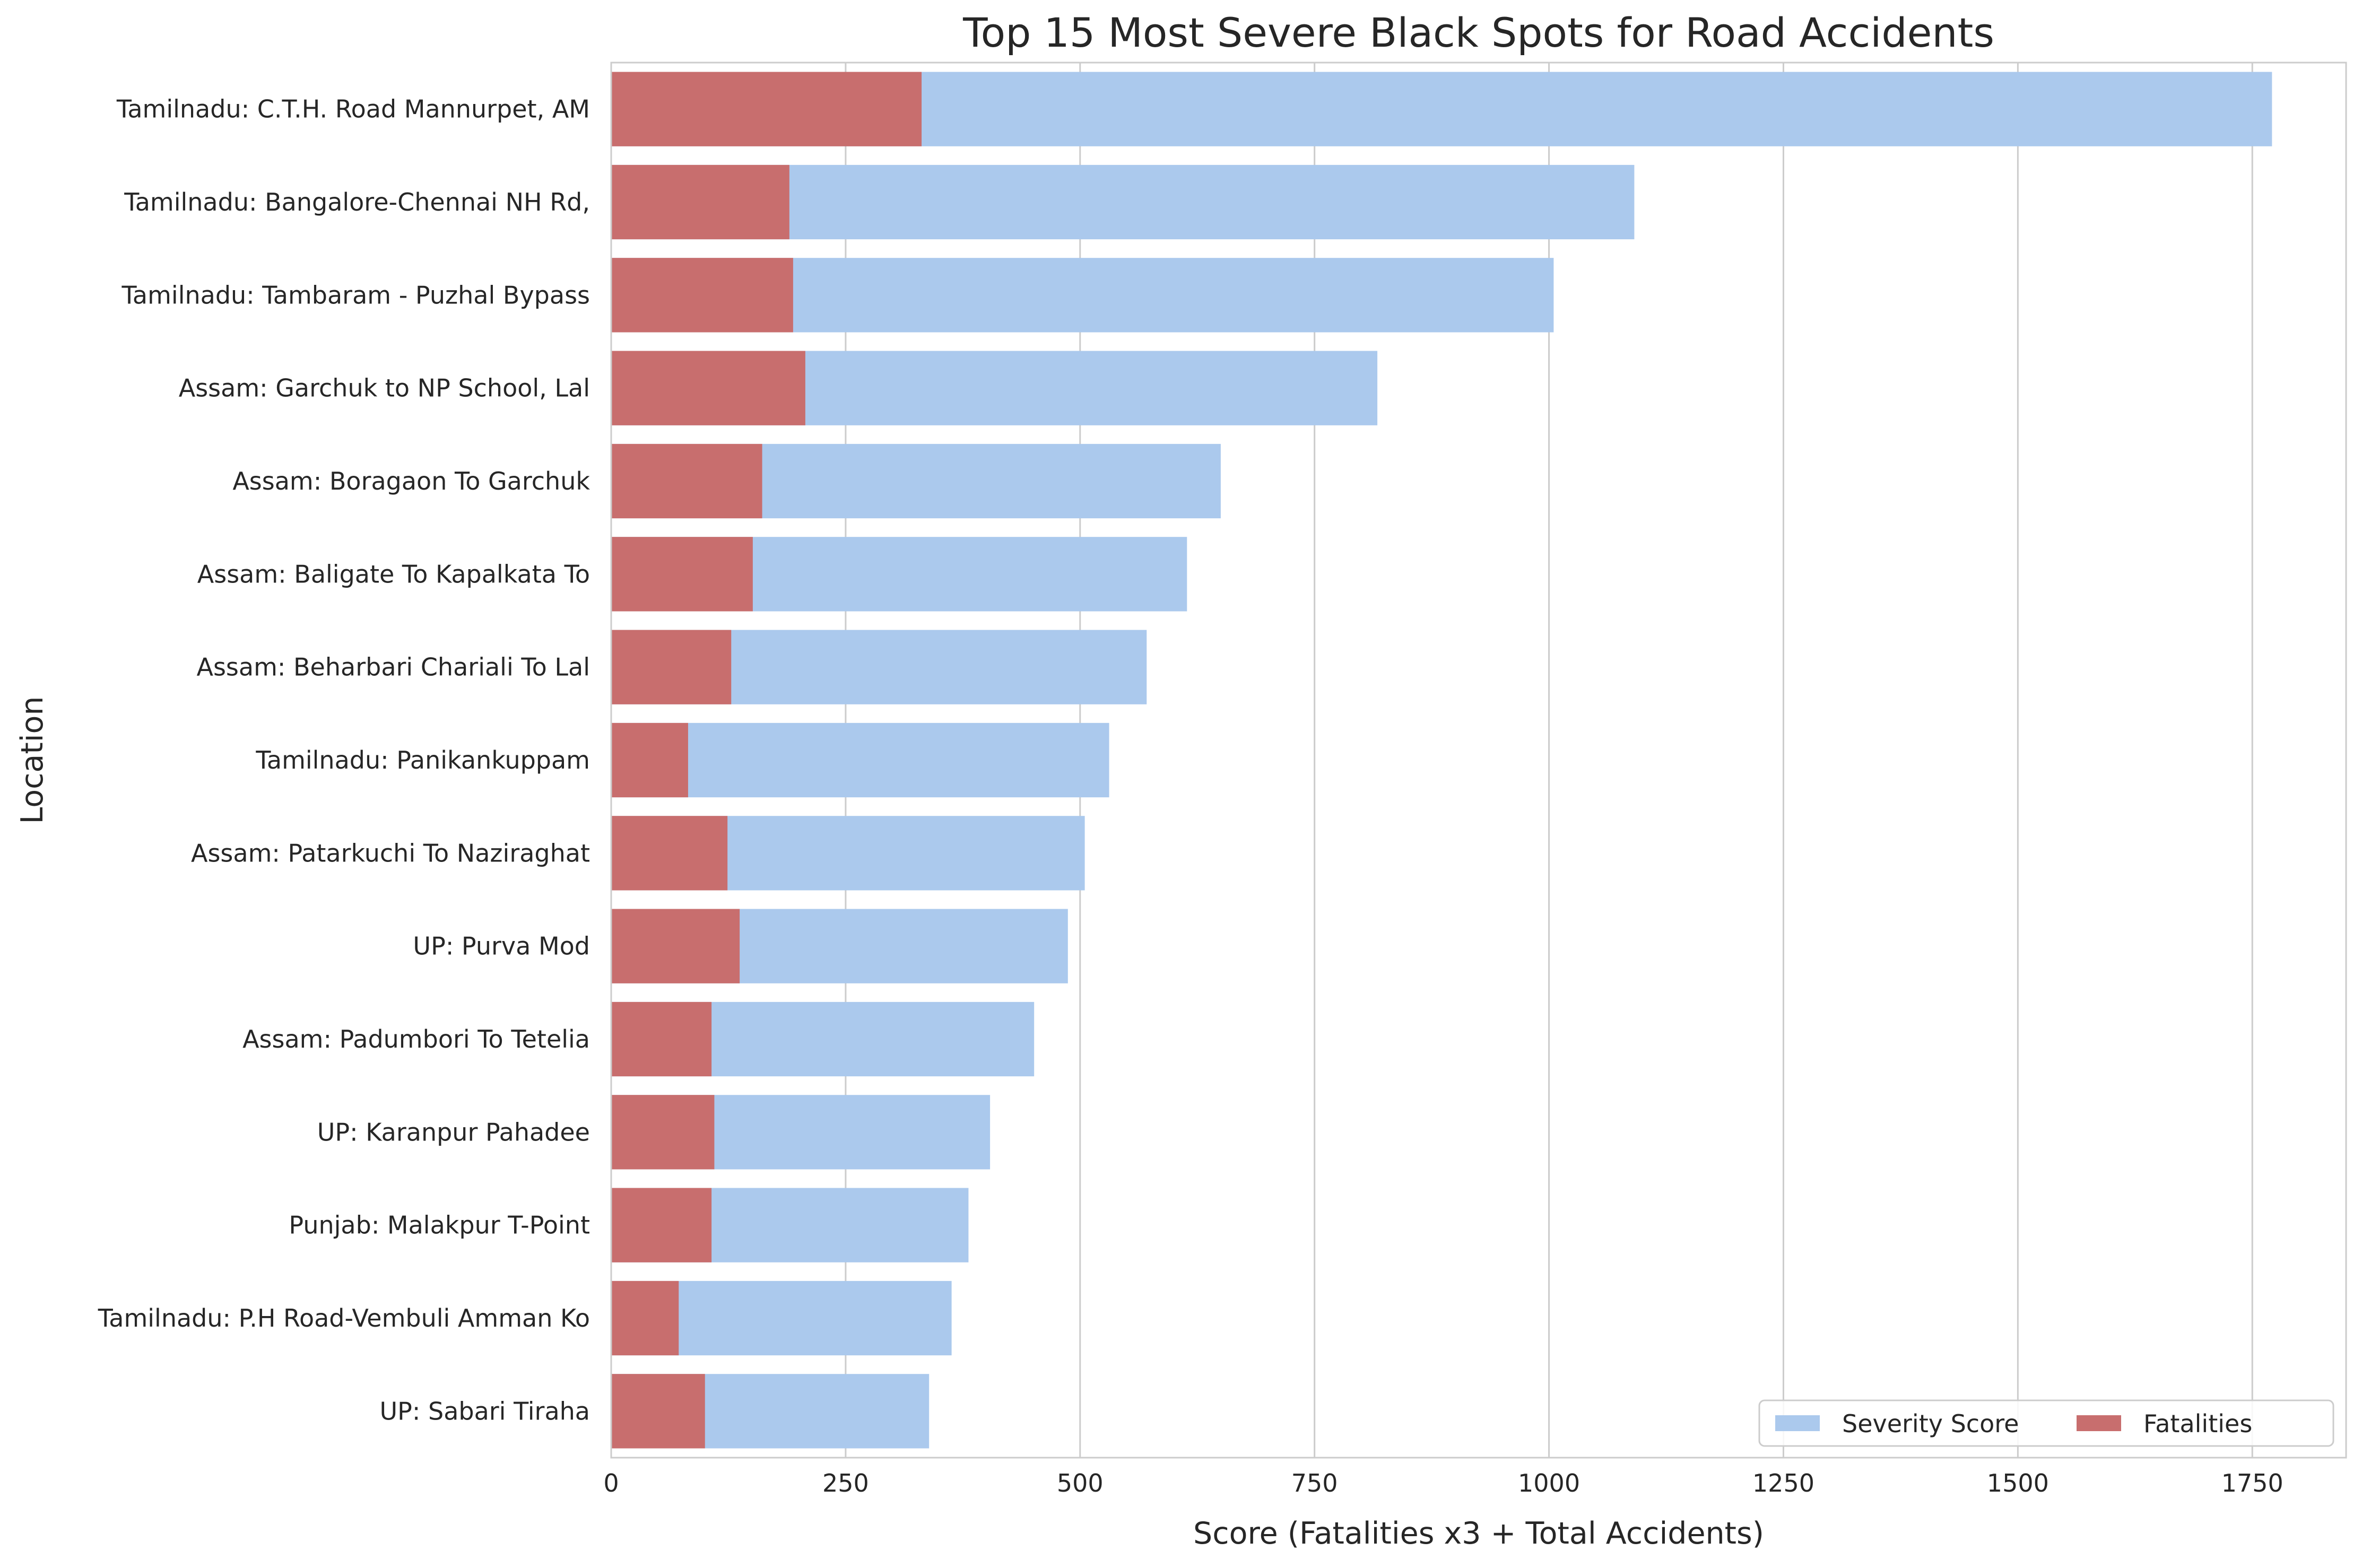 The image size is (2362, 1568). What do you see at coordinates (860, 760) in the screenshot?
I see `bar-severity-score` at bounding box center [860, 760].